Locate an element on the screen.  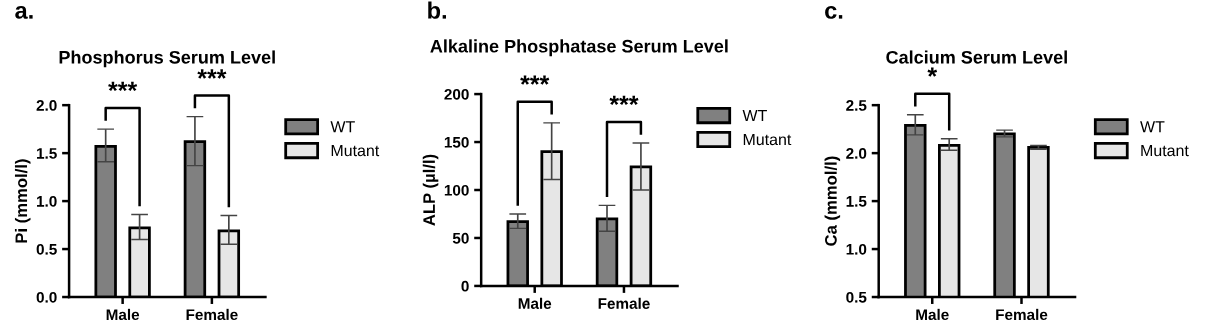
text: a. is located at coordinates (24, 12).